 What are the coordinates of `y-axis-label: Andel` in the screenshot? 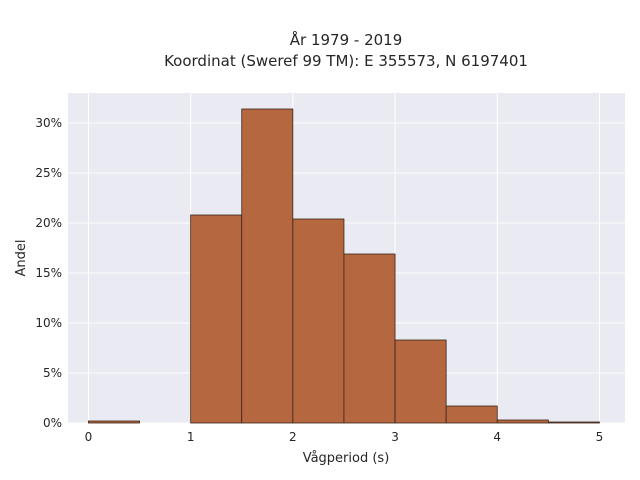 It's located at (21, 258).